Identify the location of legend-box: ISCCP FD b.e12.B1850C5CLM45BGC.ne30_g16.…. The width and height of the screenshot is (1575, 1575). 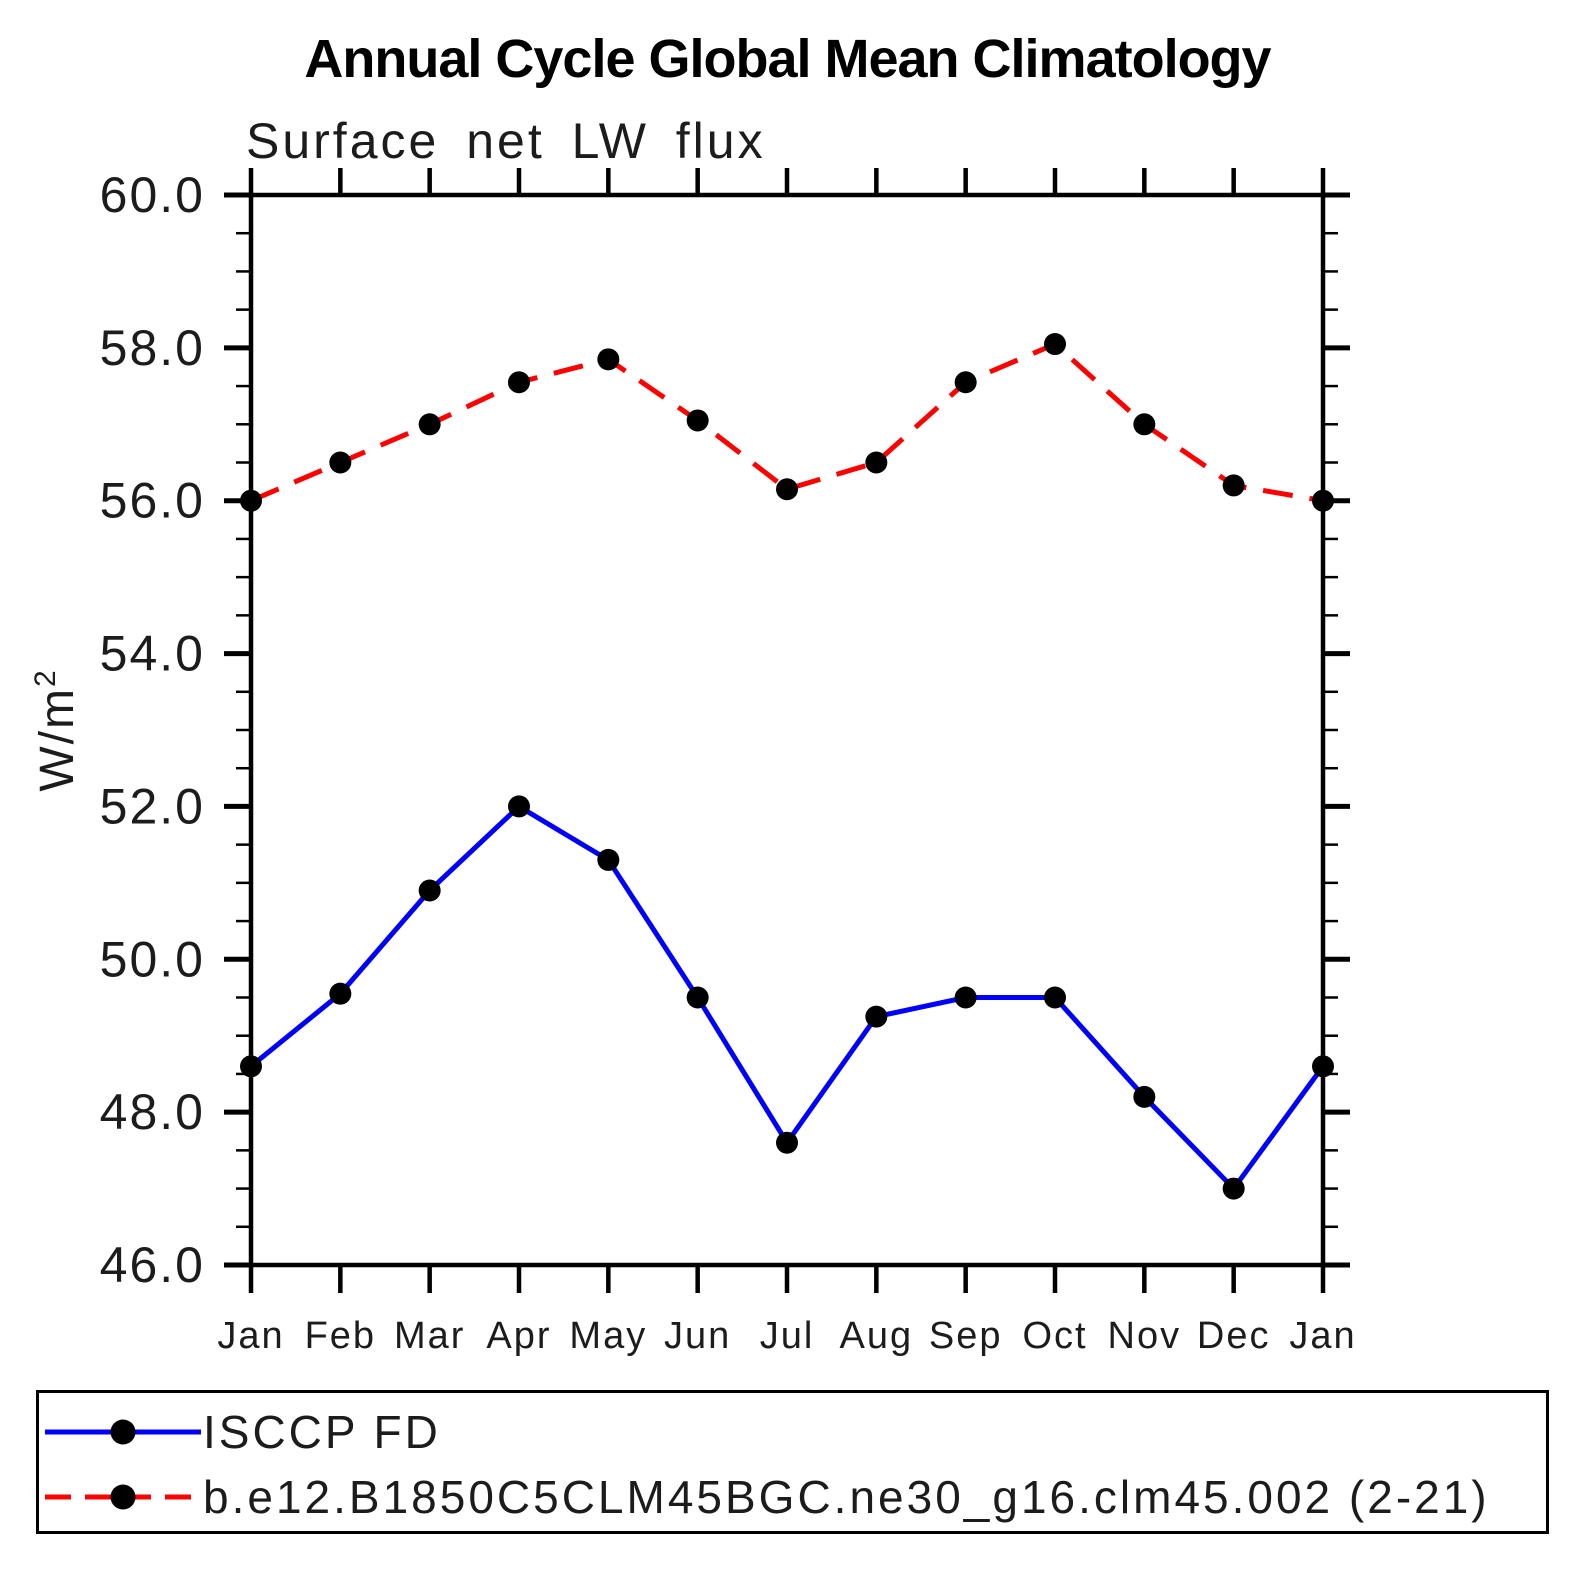
(792, 1462).